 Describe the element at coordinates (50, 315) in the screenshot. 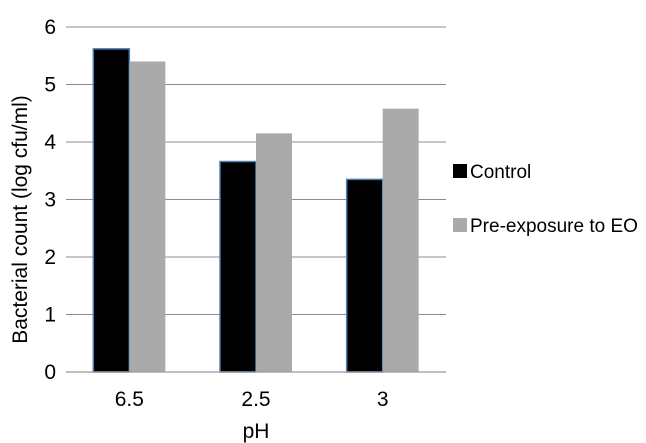

I see `y-tick-label: 1` at that location.